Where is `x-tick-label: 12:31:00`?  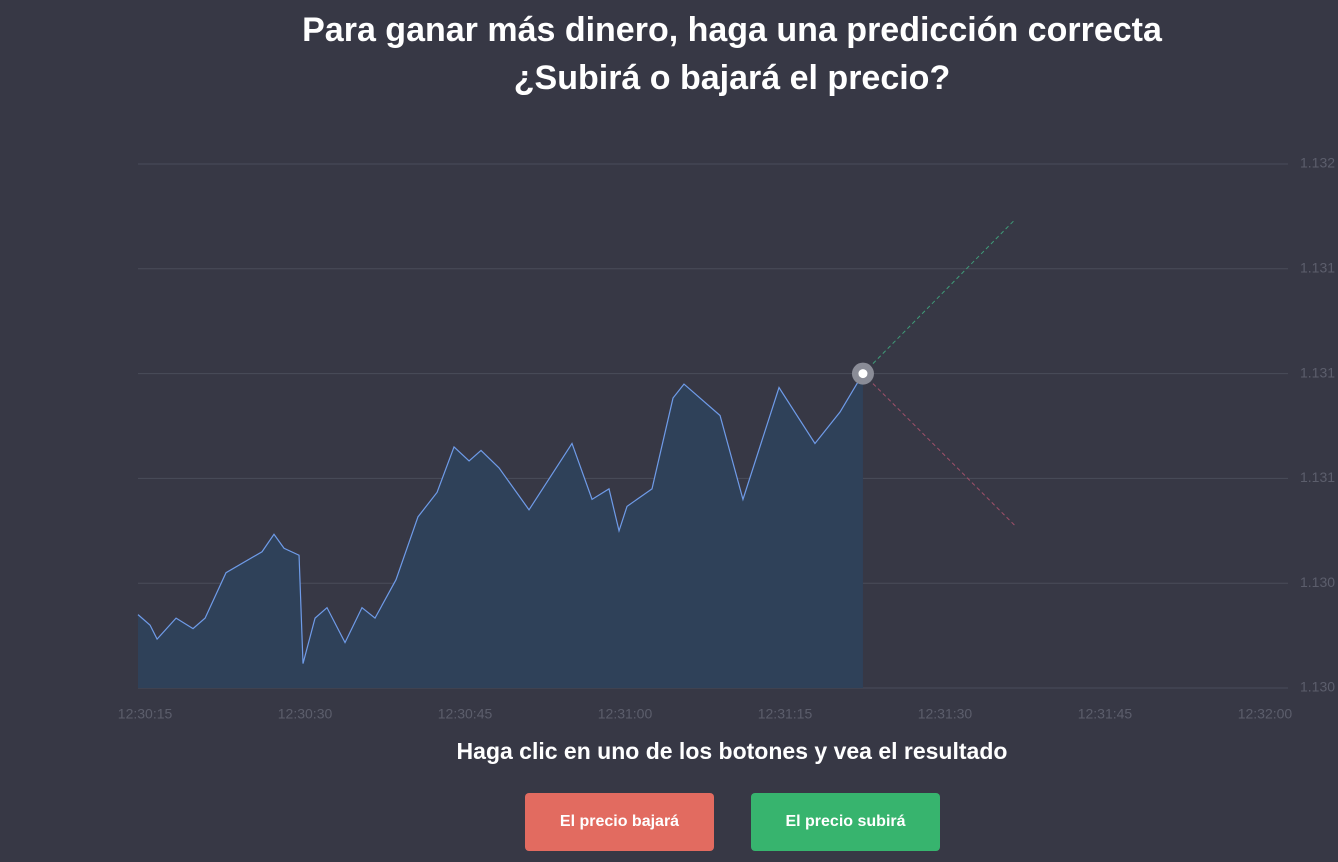 x-tick-label: 12:31:00 is located at coordinates (625, 714).